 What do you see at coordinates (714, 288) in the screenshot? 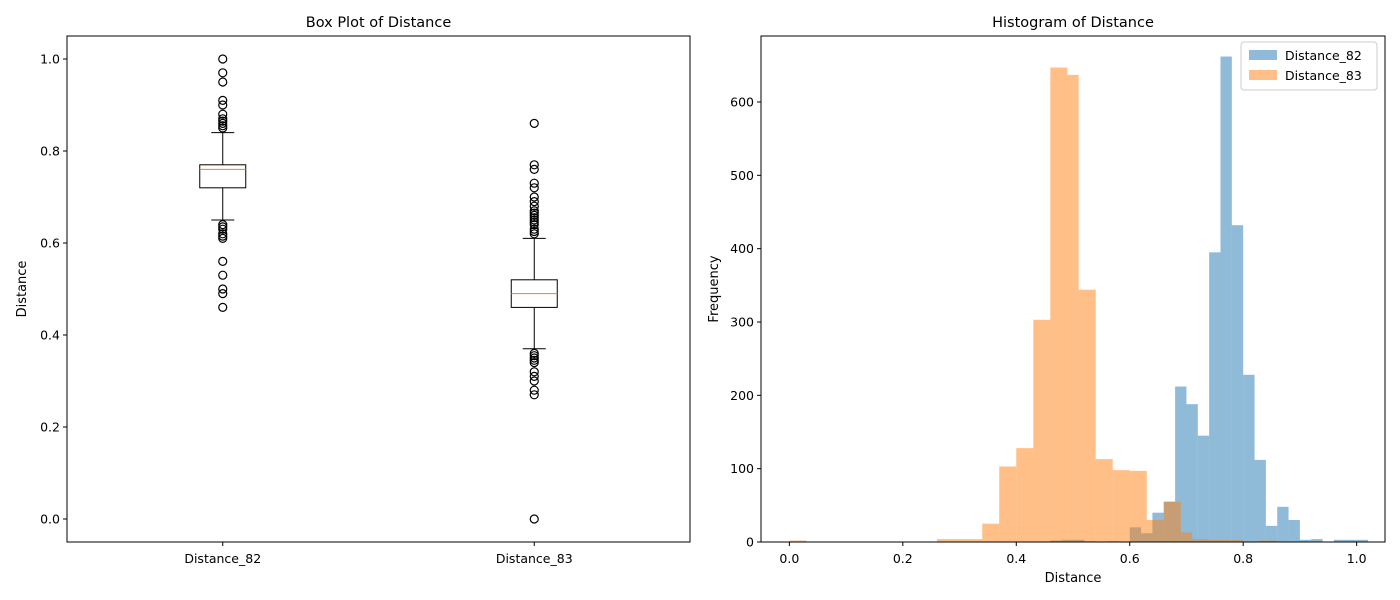
I see `histogram-ylabel: Frequency` at bounding box center [714, 288].